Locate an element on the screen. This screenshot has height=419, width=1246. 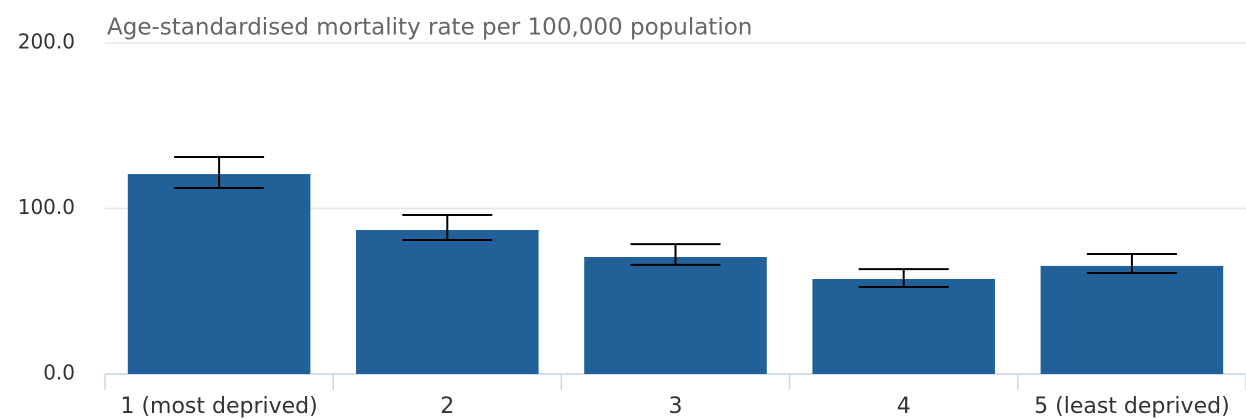
x-tick-label: 3 is located at coordinates (676, 406).